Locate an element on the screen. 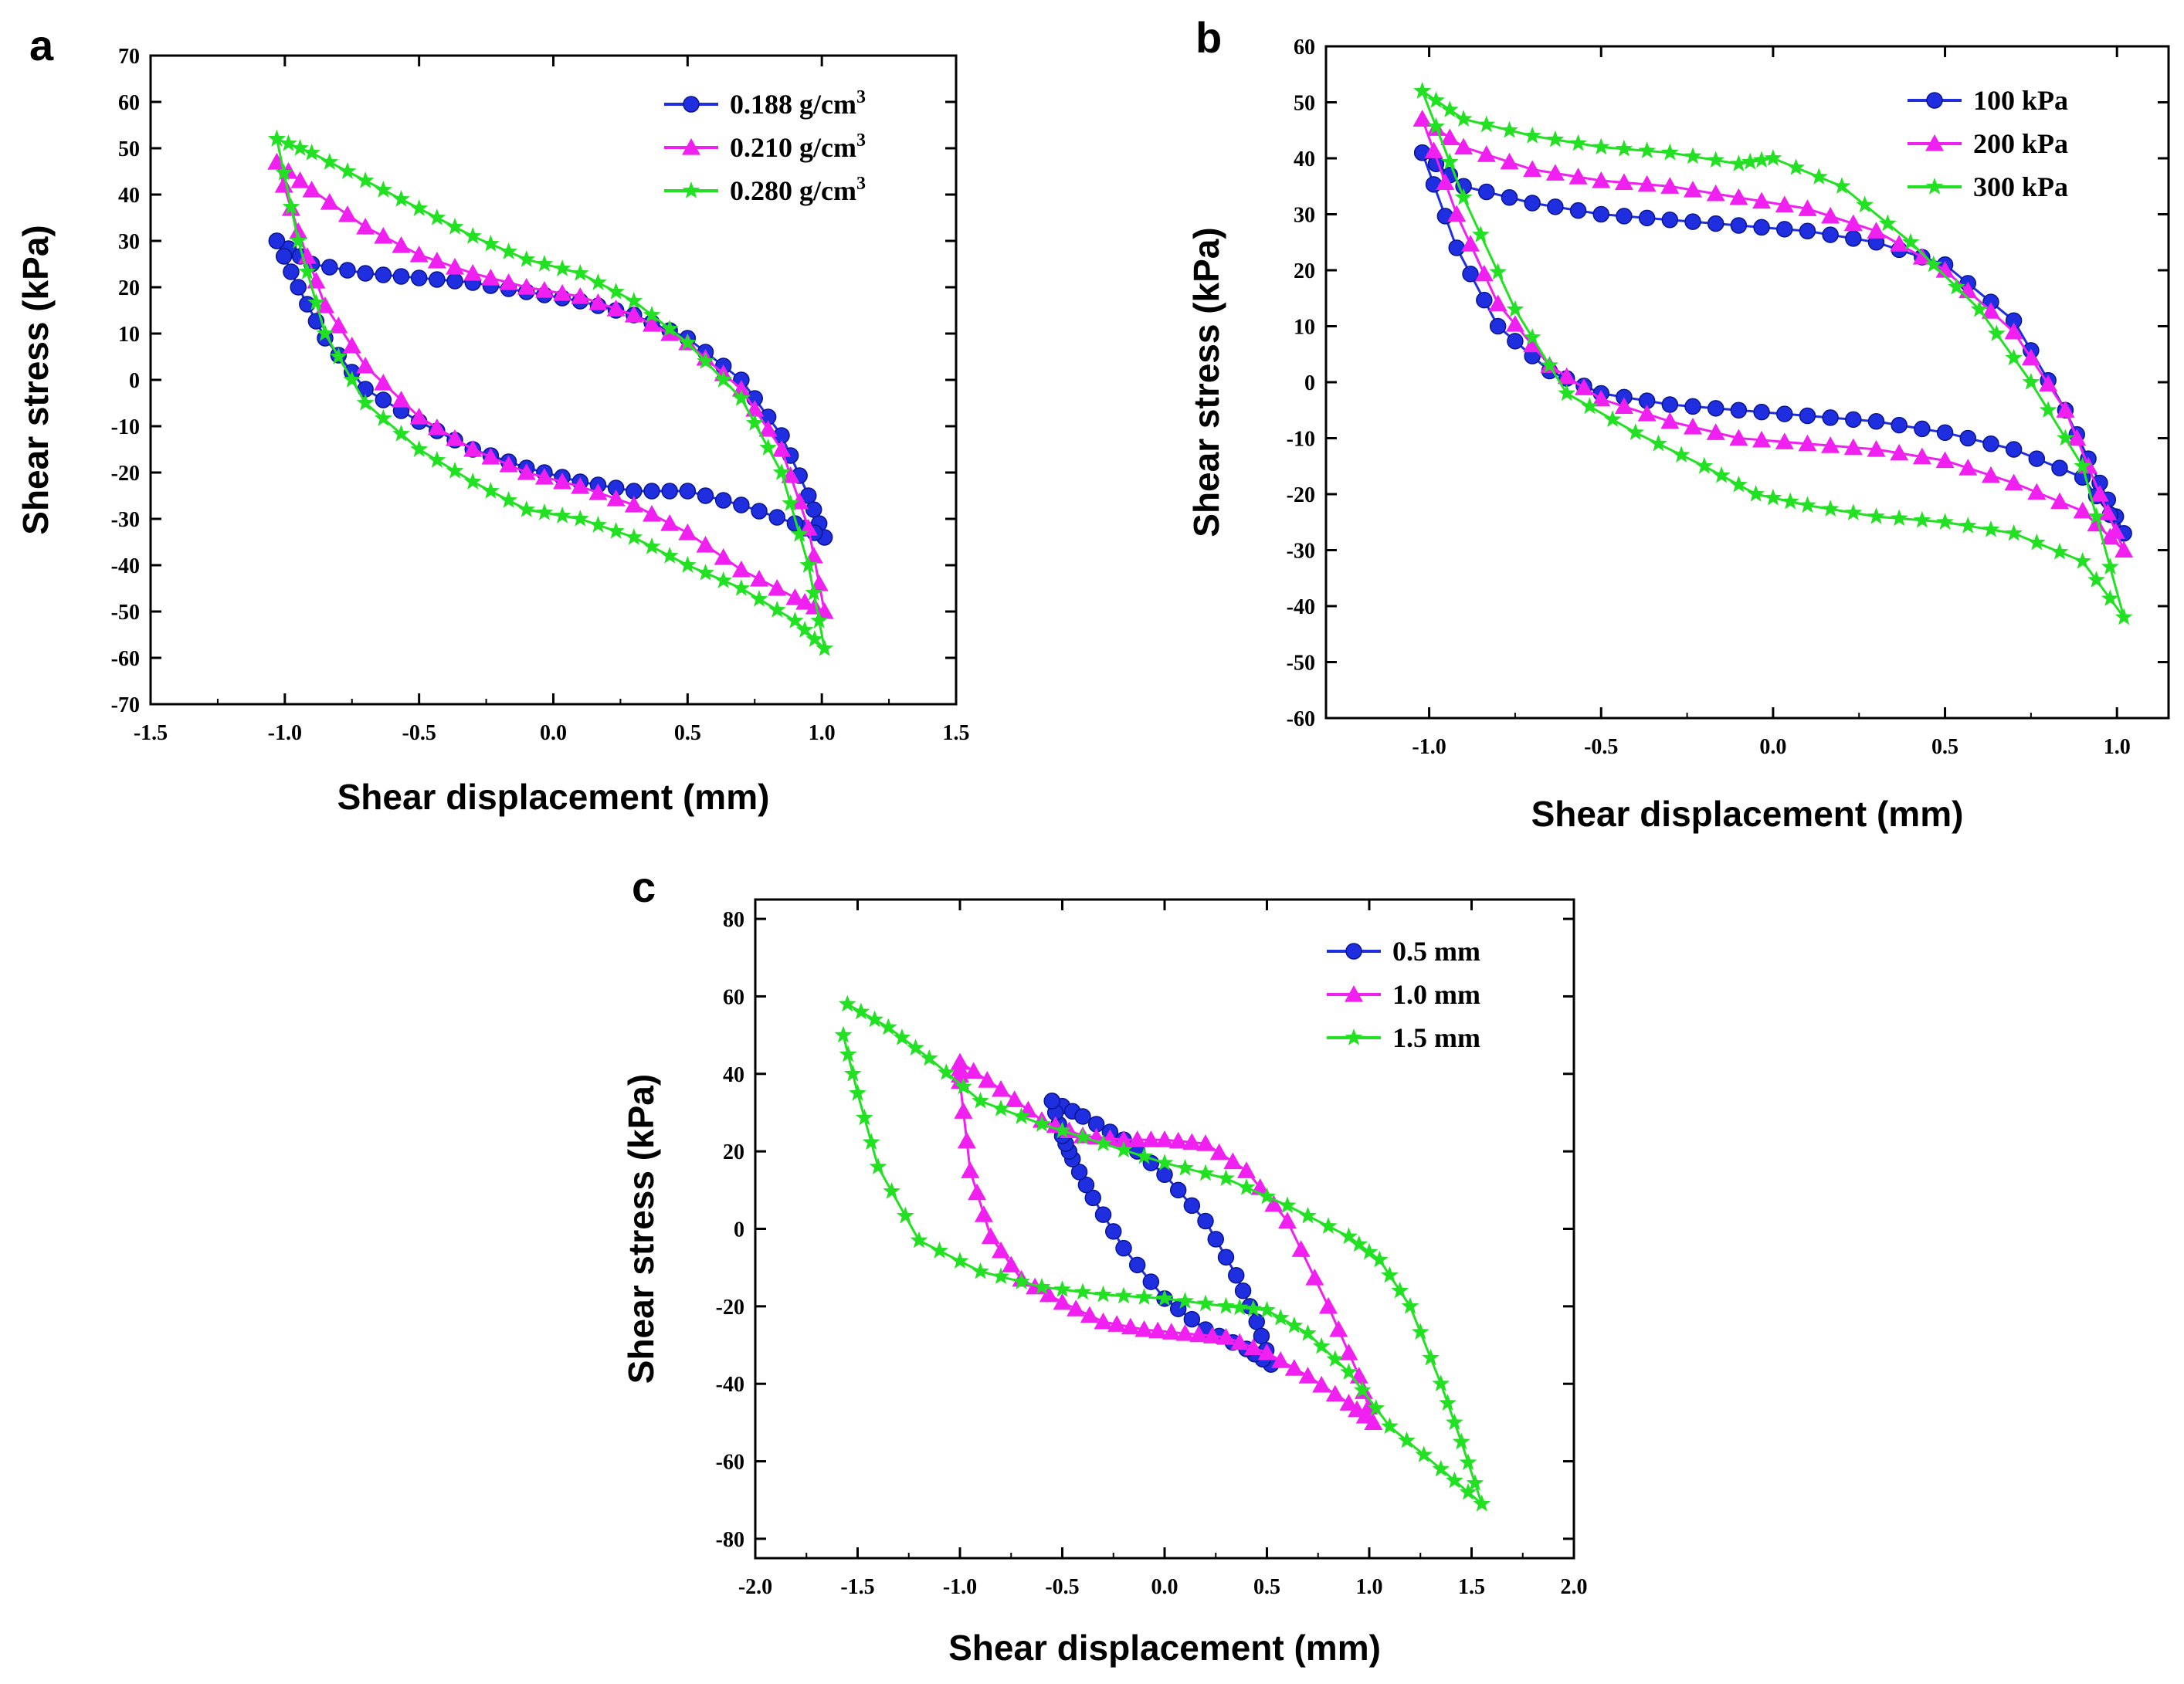 This screenshot has width=2184, height=1684. legend-label: 100 kPa is located at coordinates (2021, 100).